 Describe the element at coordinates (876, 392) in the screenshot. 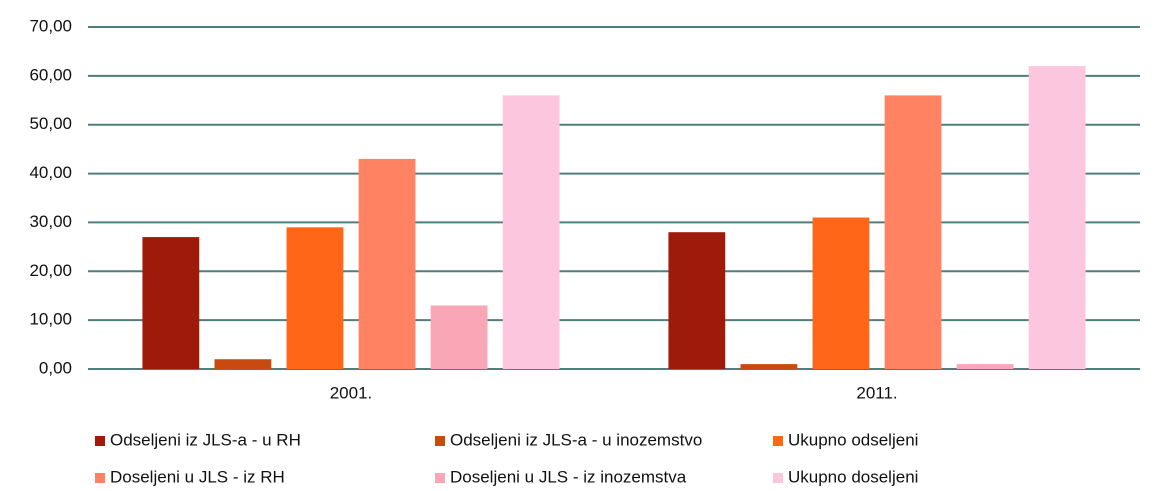

I see `x-tick-label: 2011.` at that location.